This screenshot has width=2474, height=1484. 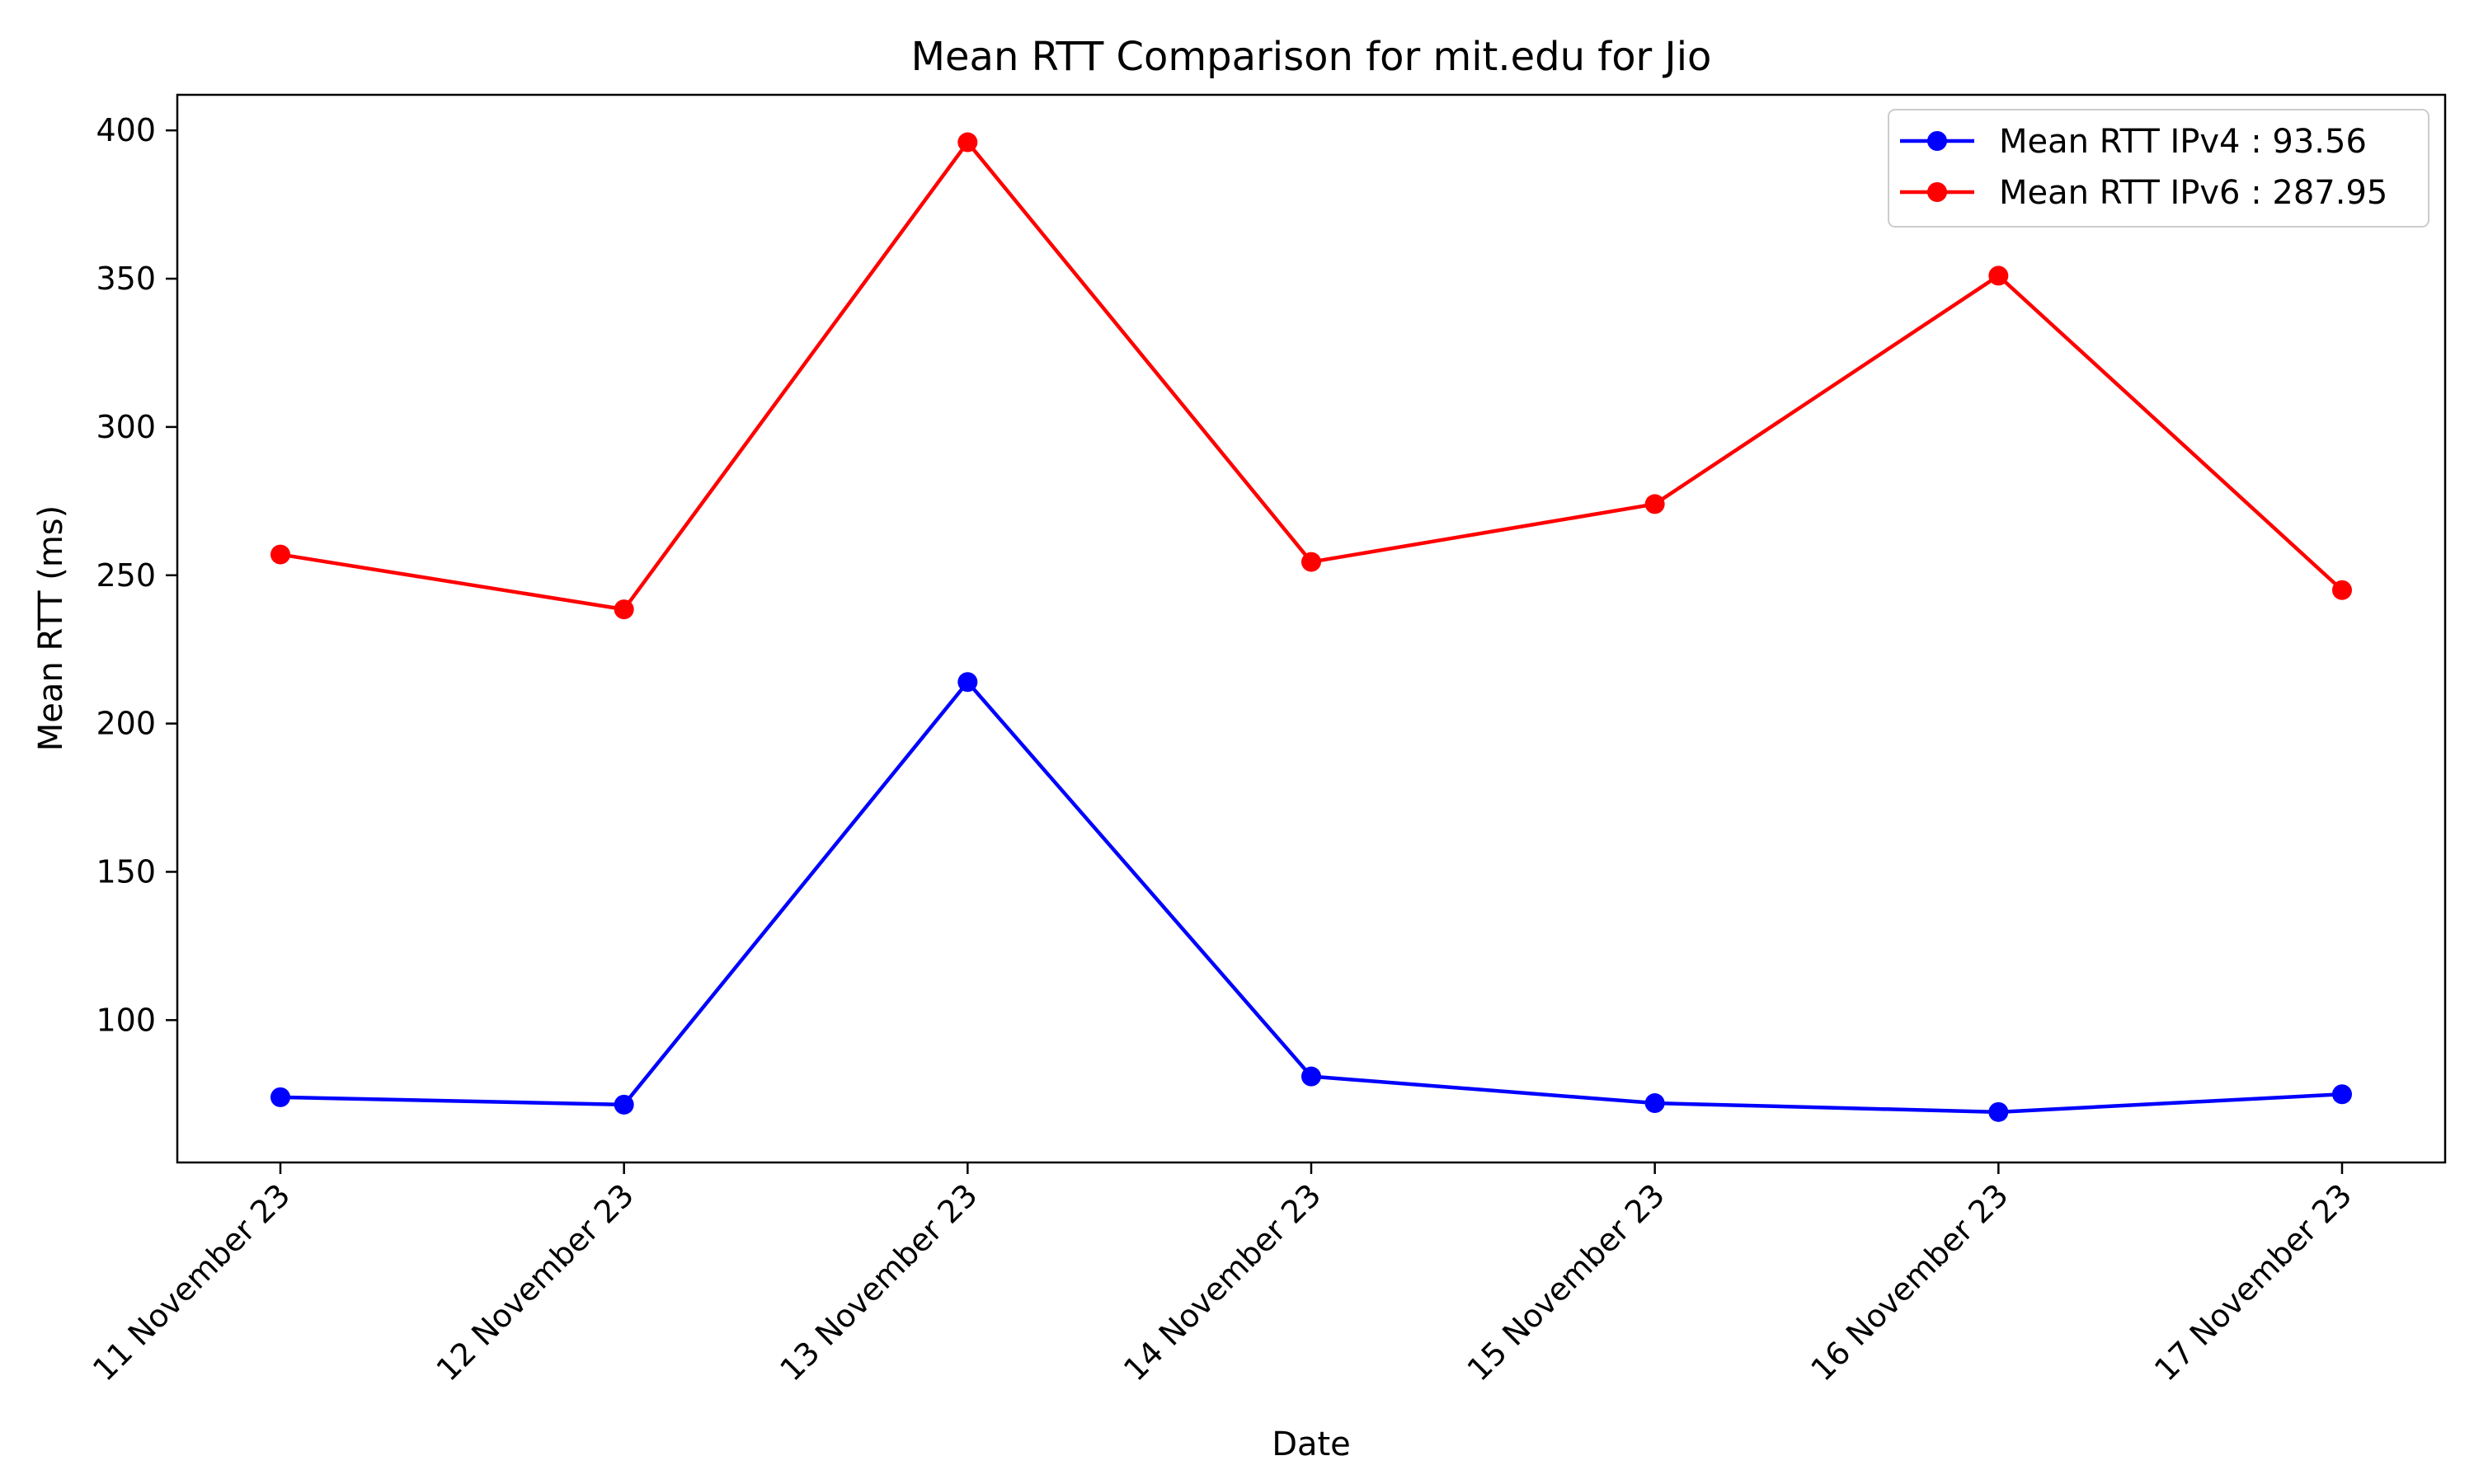 I want to click on y-tick-label: 350, so click(x=126, y=279).